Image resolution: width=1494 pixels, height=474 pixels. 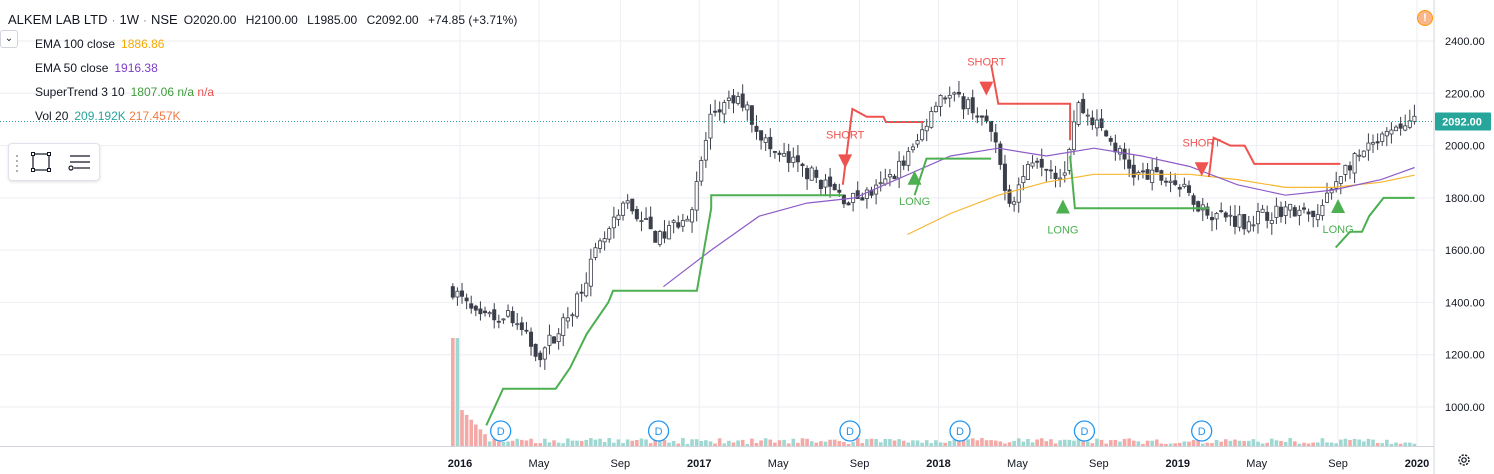 What do you see at coordinates (1465, 42) in the screenshot?
I see `y-tick-label: 2400.00` at bounding box center [1465, 42].